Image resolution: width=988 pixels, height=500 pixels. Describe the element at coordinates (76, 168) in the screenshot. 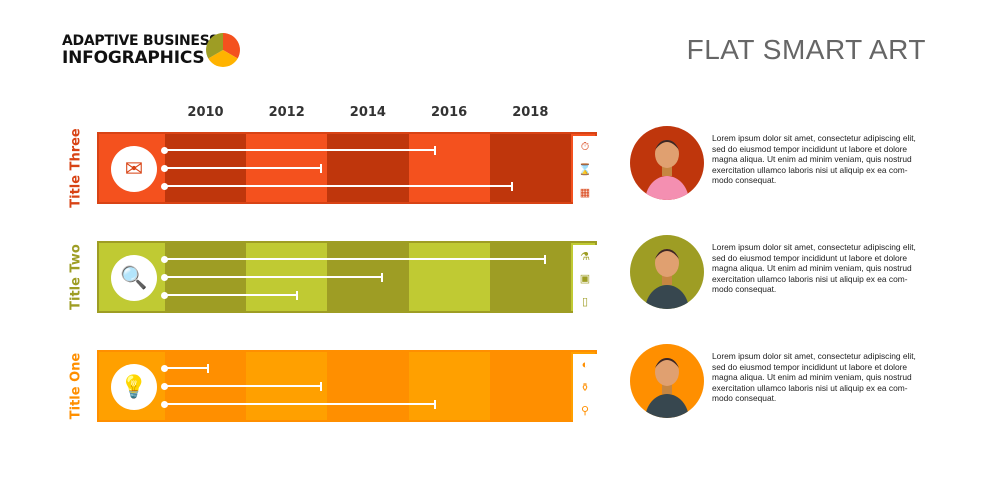

I see `row-title: Title Three` at that location.